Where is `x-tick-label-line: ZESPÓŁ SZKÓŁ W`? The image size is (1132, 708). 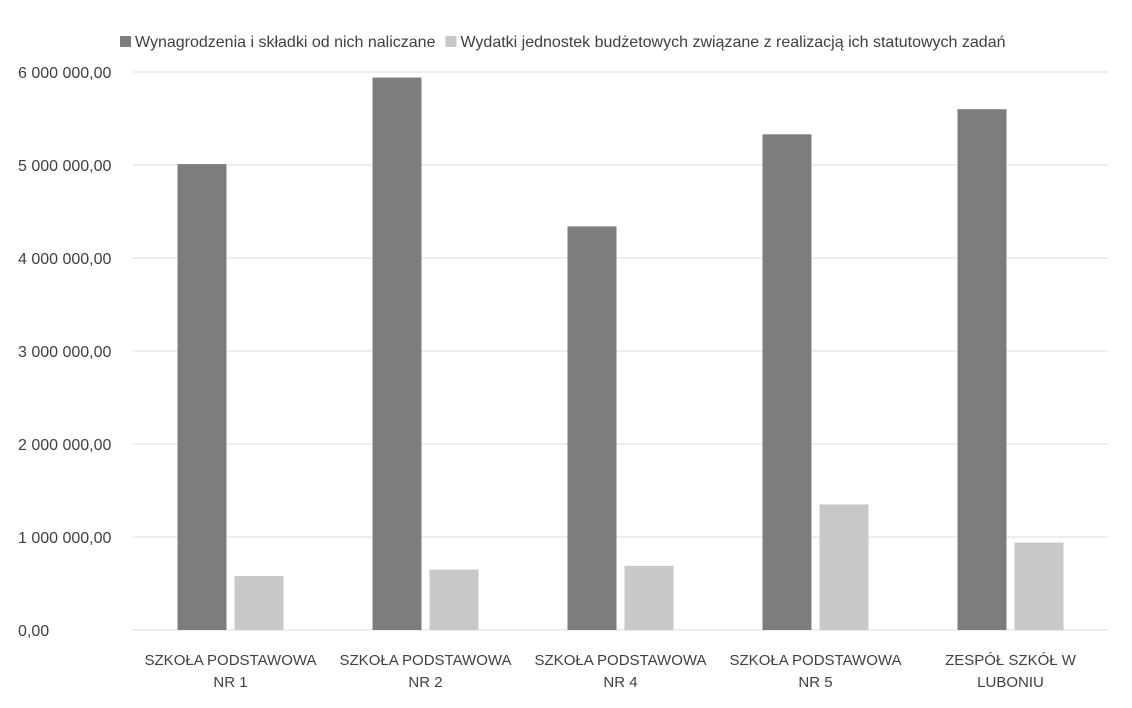 x-tick-label-line: ZESPÓŁ SZKÓŁ W is located at coordinates (1011, 660).